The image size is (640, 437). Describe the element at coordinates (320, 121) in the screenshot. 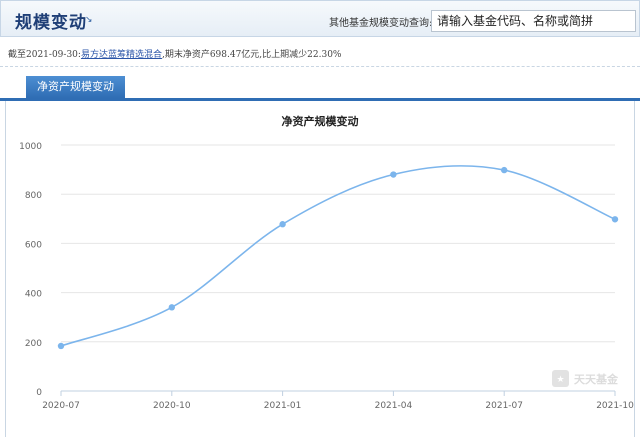

I see `chart-title: 净资产规模变动` at that location.